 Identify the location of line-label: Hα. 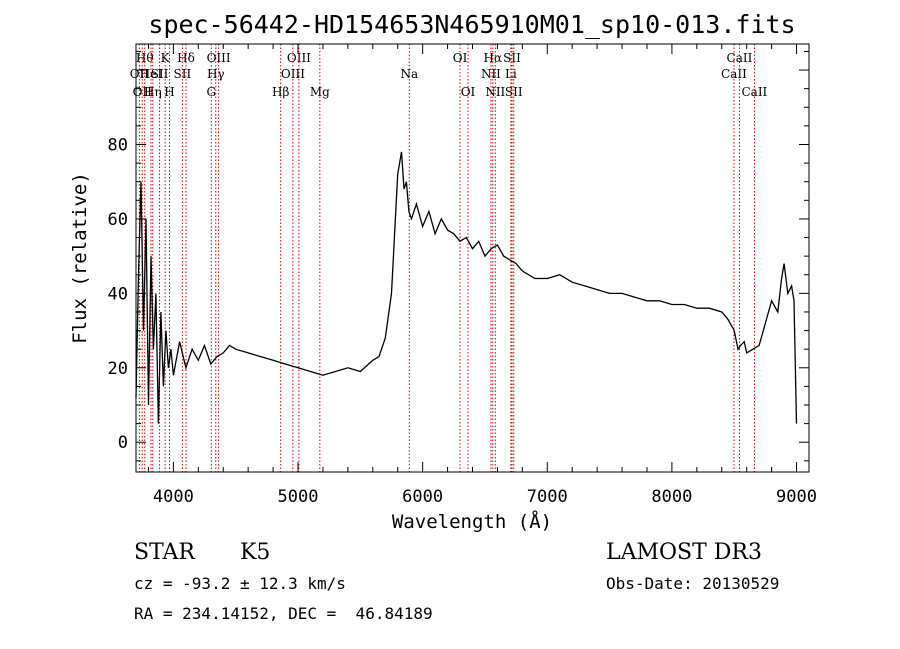
(493, 58).